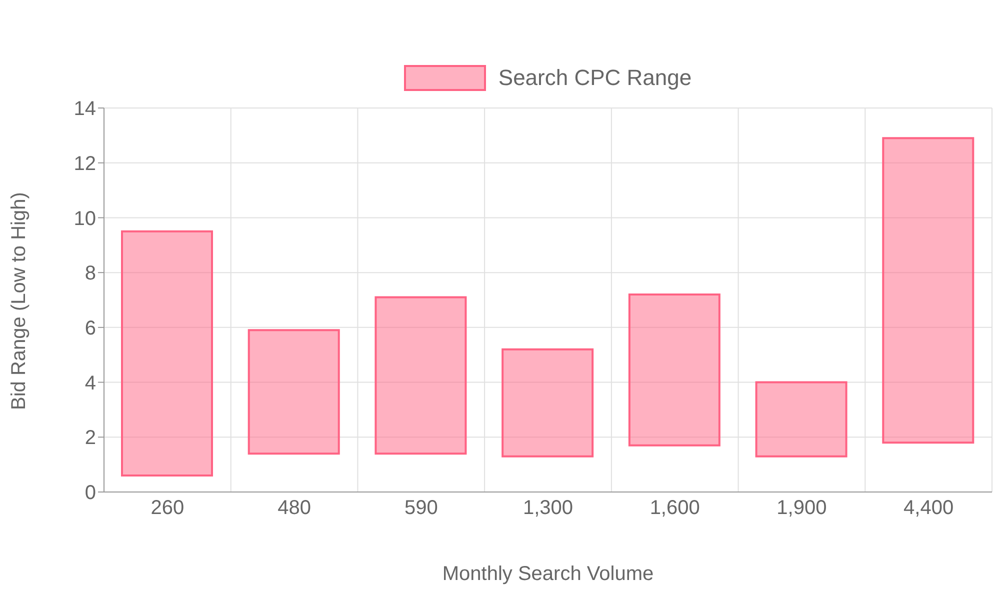  I want to click on x-tick-label: 1,600, so click(675, 508).